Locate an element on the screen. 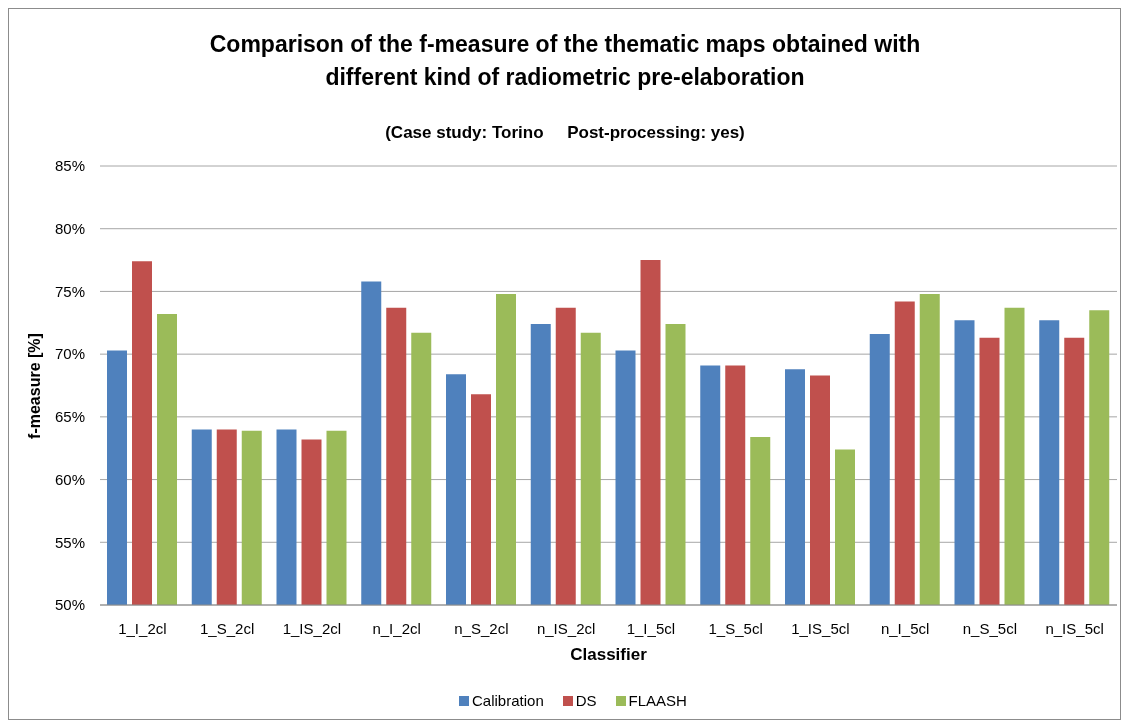 This screenshot has width=1126, height=722. x-tick-label: 1_IS_5cl is located at coordinates (820, 628).